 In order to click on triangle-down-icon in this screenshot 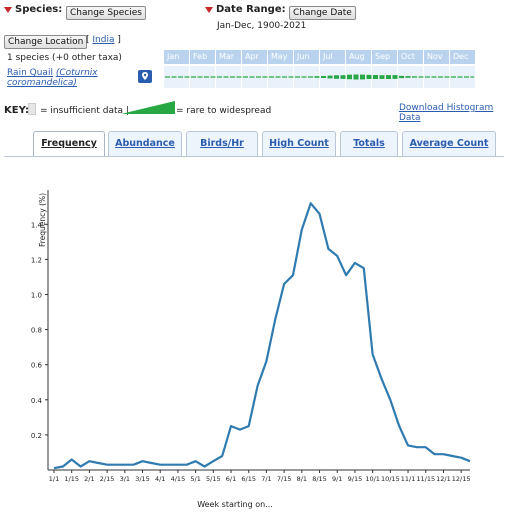, I will do `click(209, 9)`.